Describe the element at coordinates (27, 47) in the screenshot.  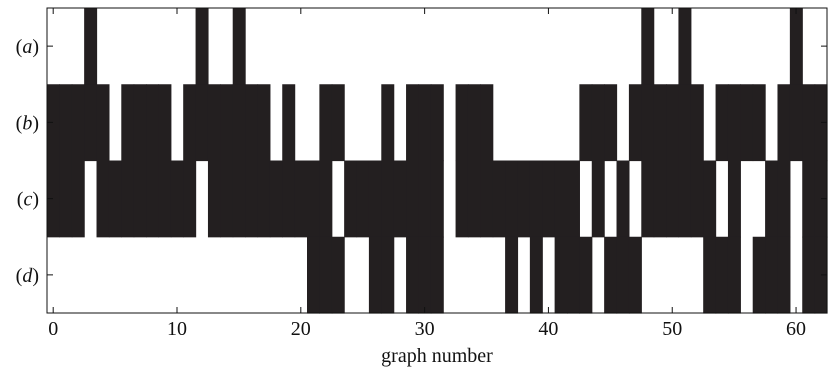
I see `row-label: (a)` at that location.